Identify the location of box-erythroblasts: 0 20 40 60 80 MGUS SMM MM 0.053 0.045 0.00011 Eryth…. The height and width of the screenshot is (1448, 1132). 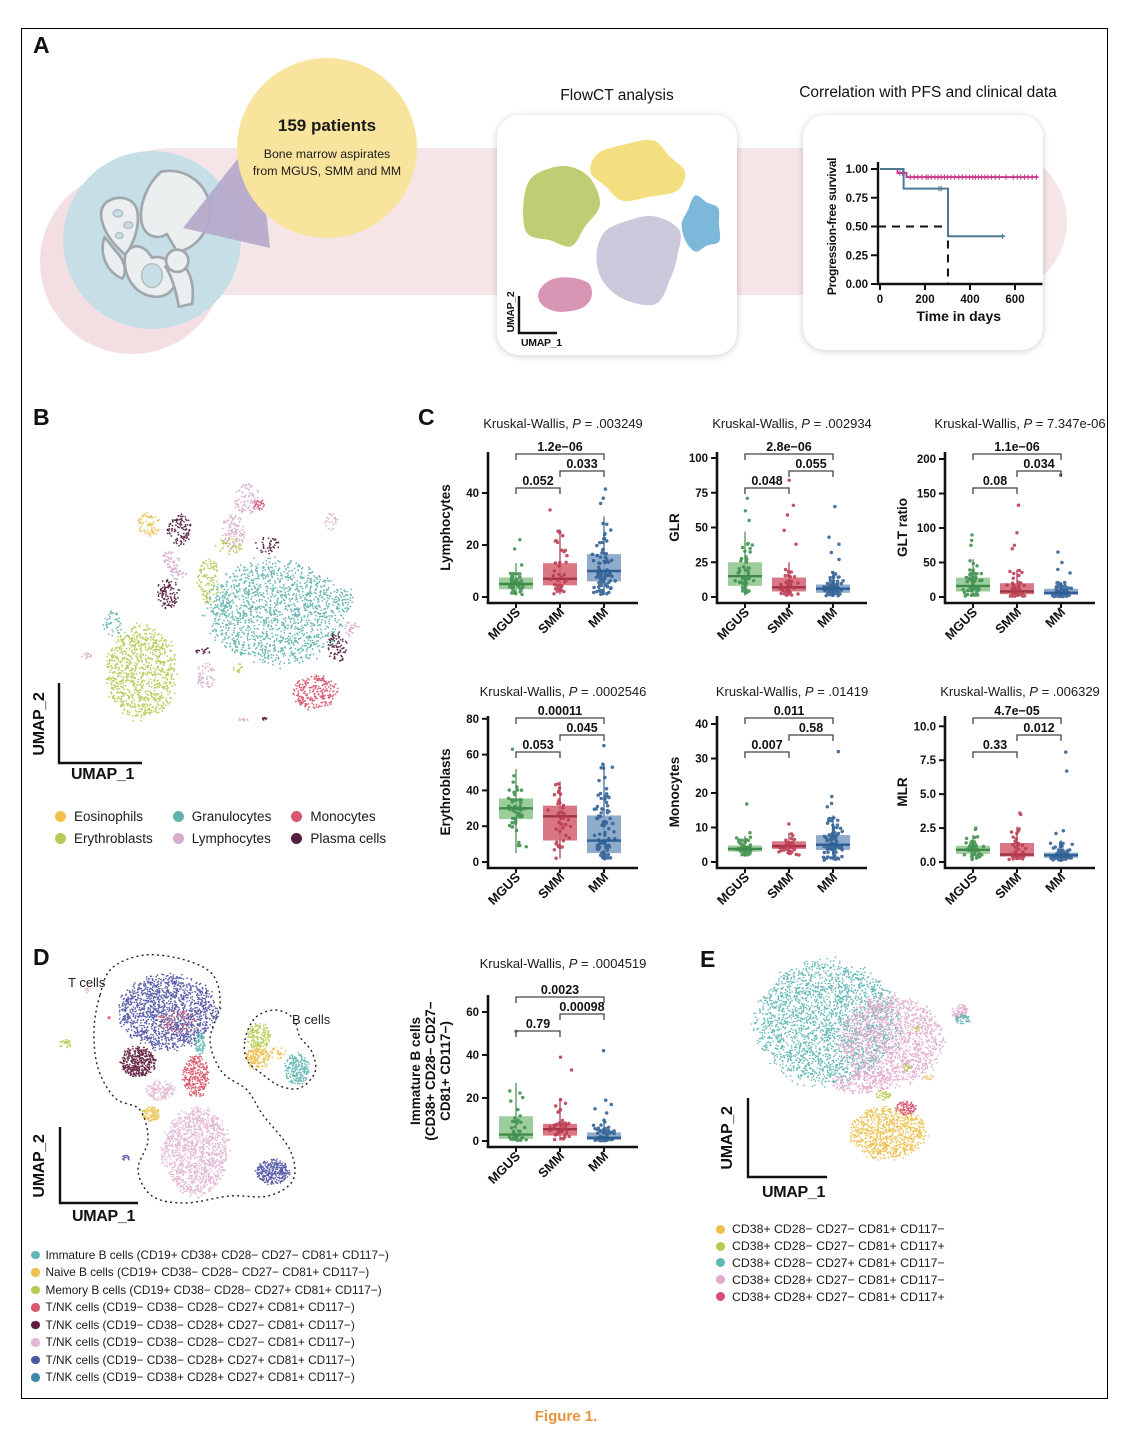
(538, 806).